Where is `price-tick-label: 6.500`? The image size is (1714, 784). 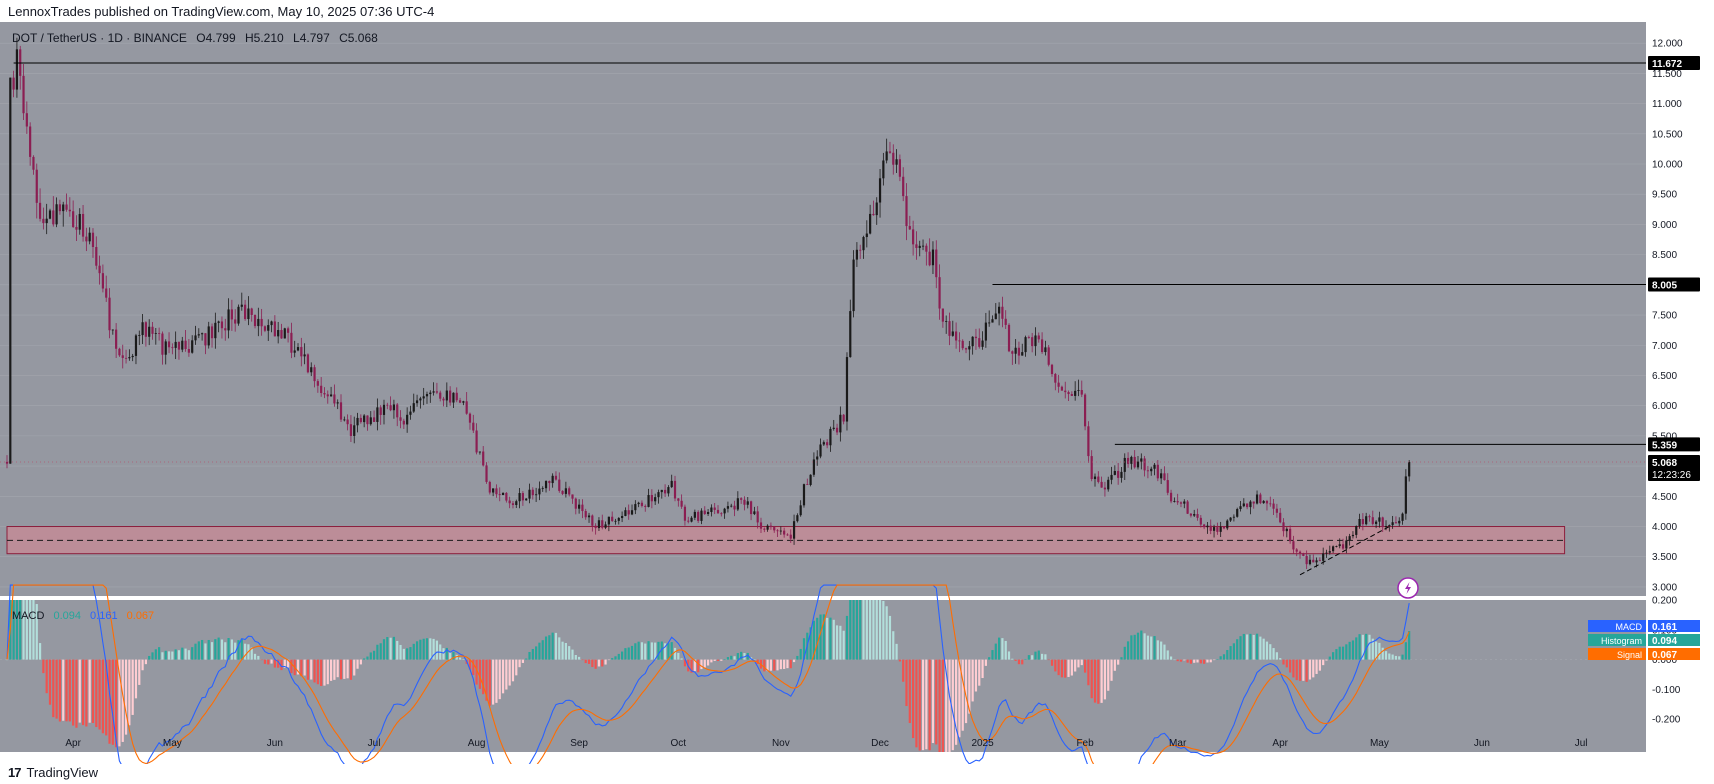 price-tick-label: 6.500 is located at coordinates (1664, 376).